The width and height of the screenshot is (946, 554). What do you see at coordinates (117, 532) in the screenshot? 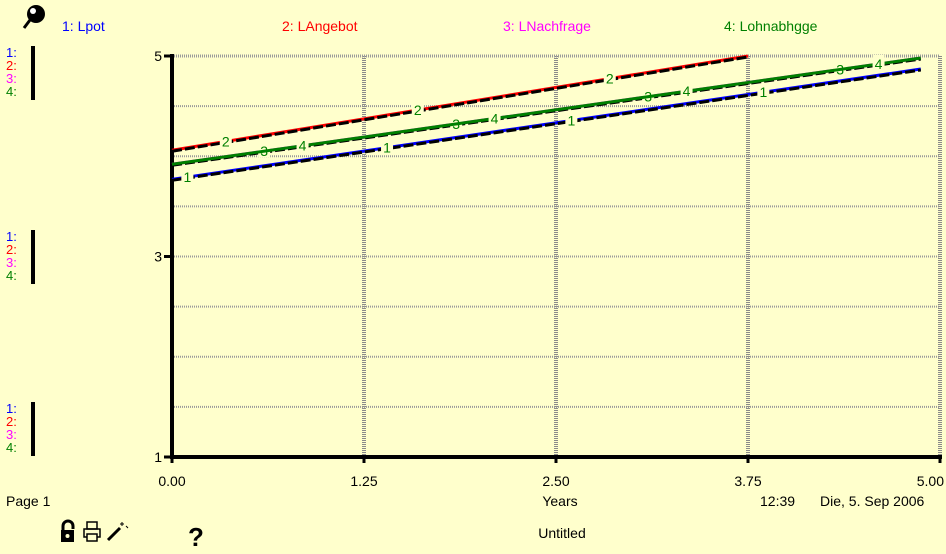
I see `magic-wand-icon` at bounding box center [117, 532].